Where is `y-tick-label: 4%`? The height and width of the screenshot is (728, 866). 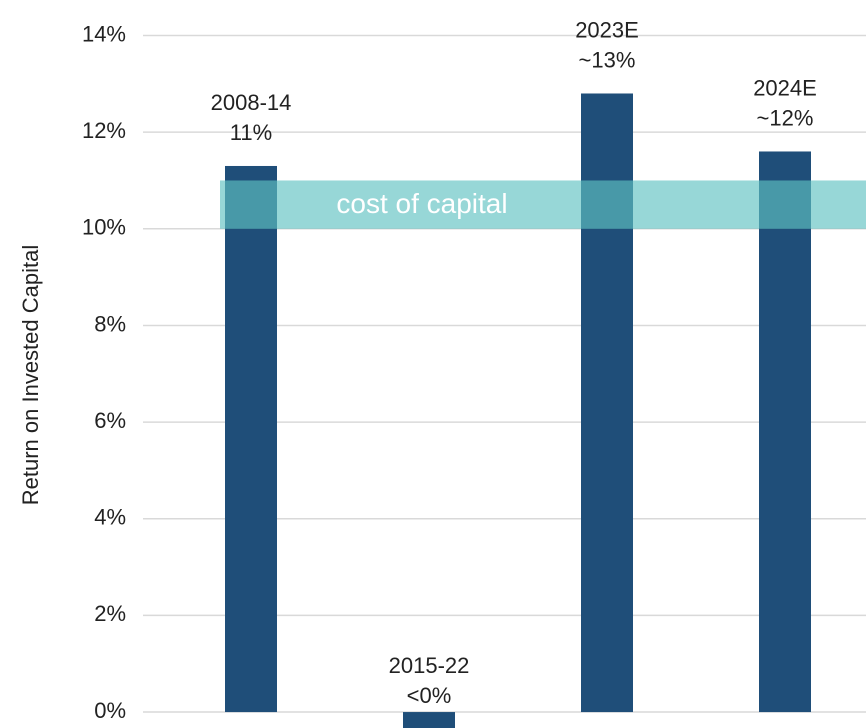 y-tick-label: 4% is located at coordinates (110, 517).